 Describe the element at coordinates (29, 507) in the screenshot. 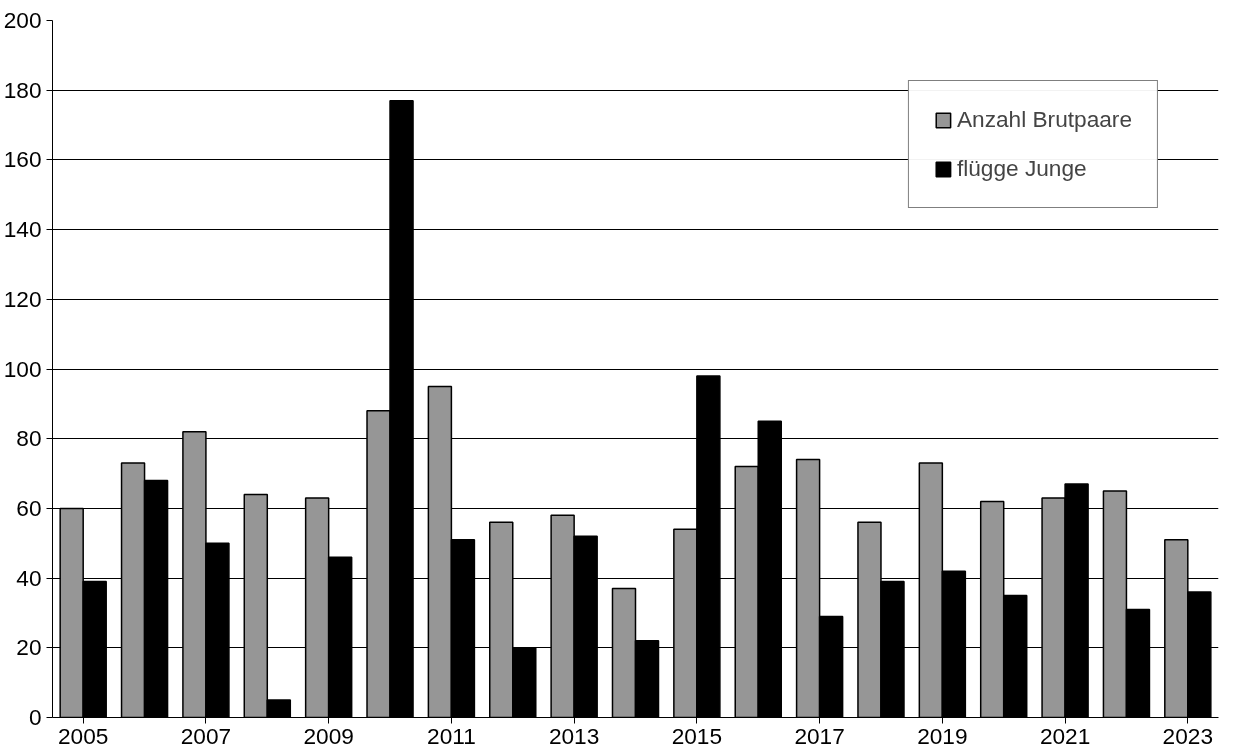

I see `y-tick-label: 60` at that location.